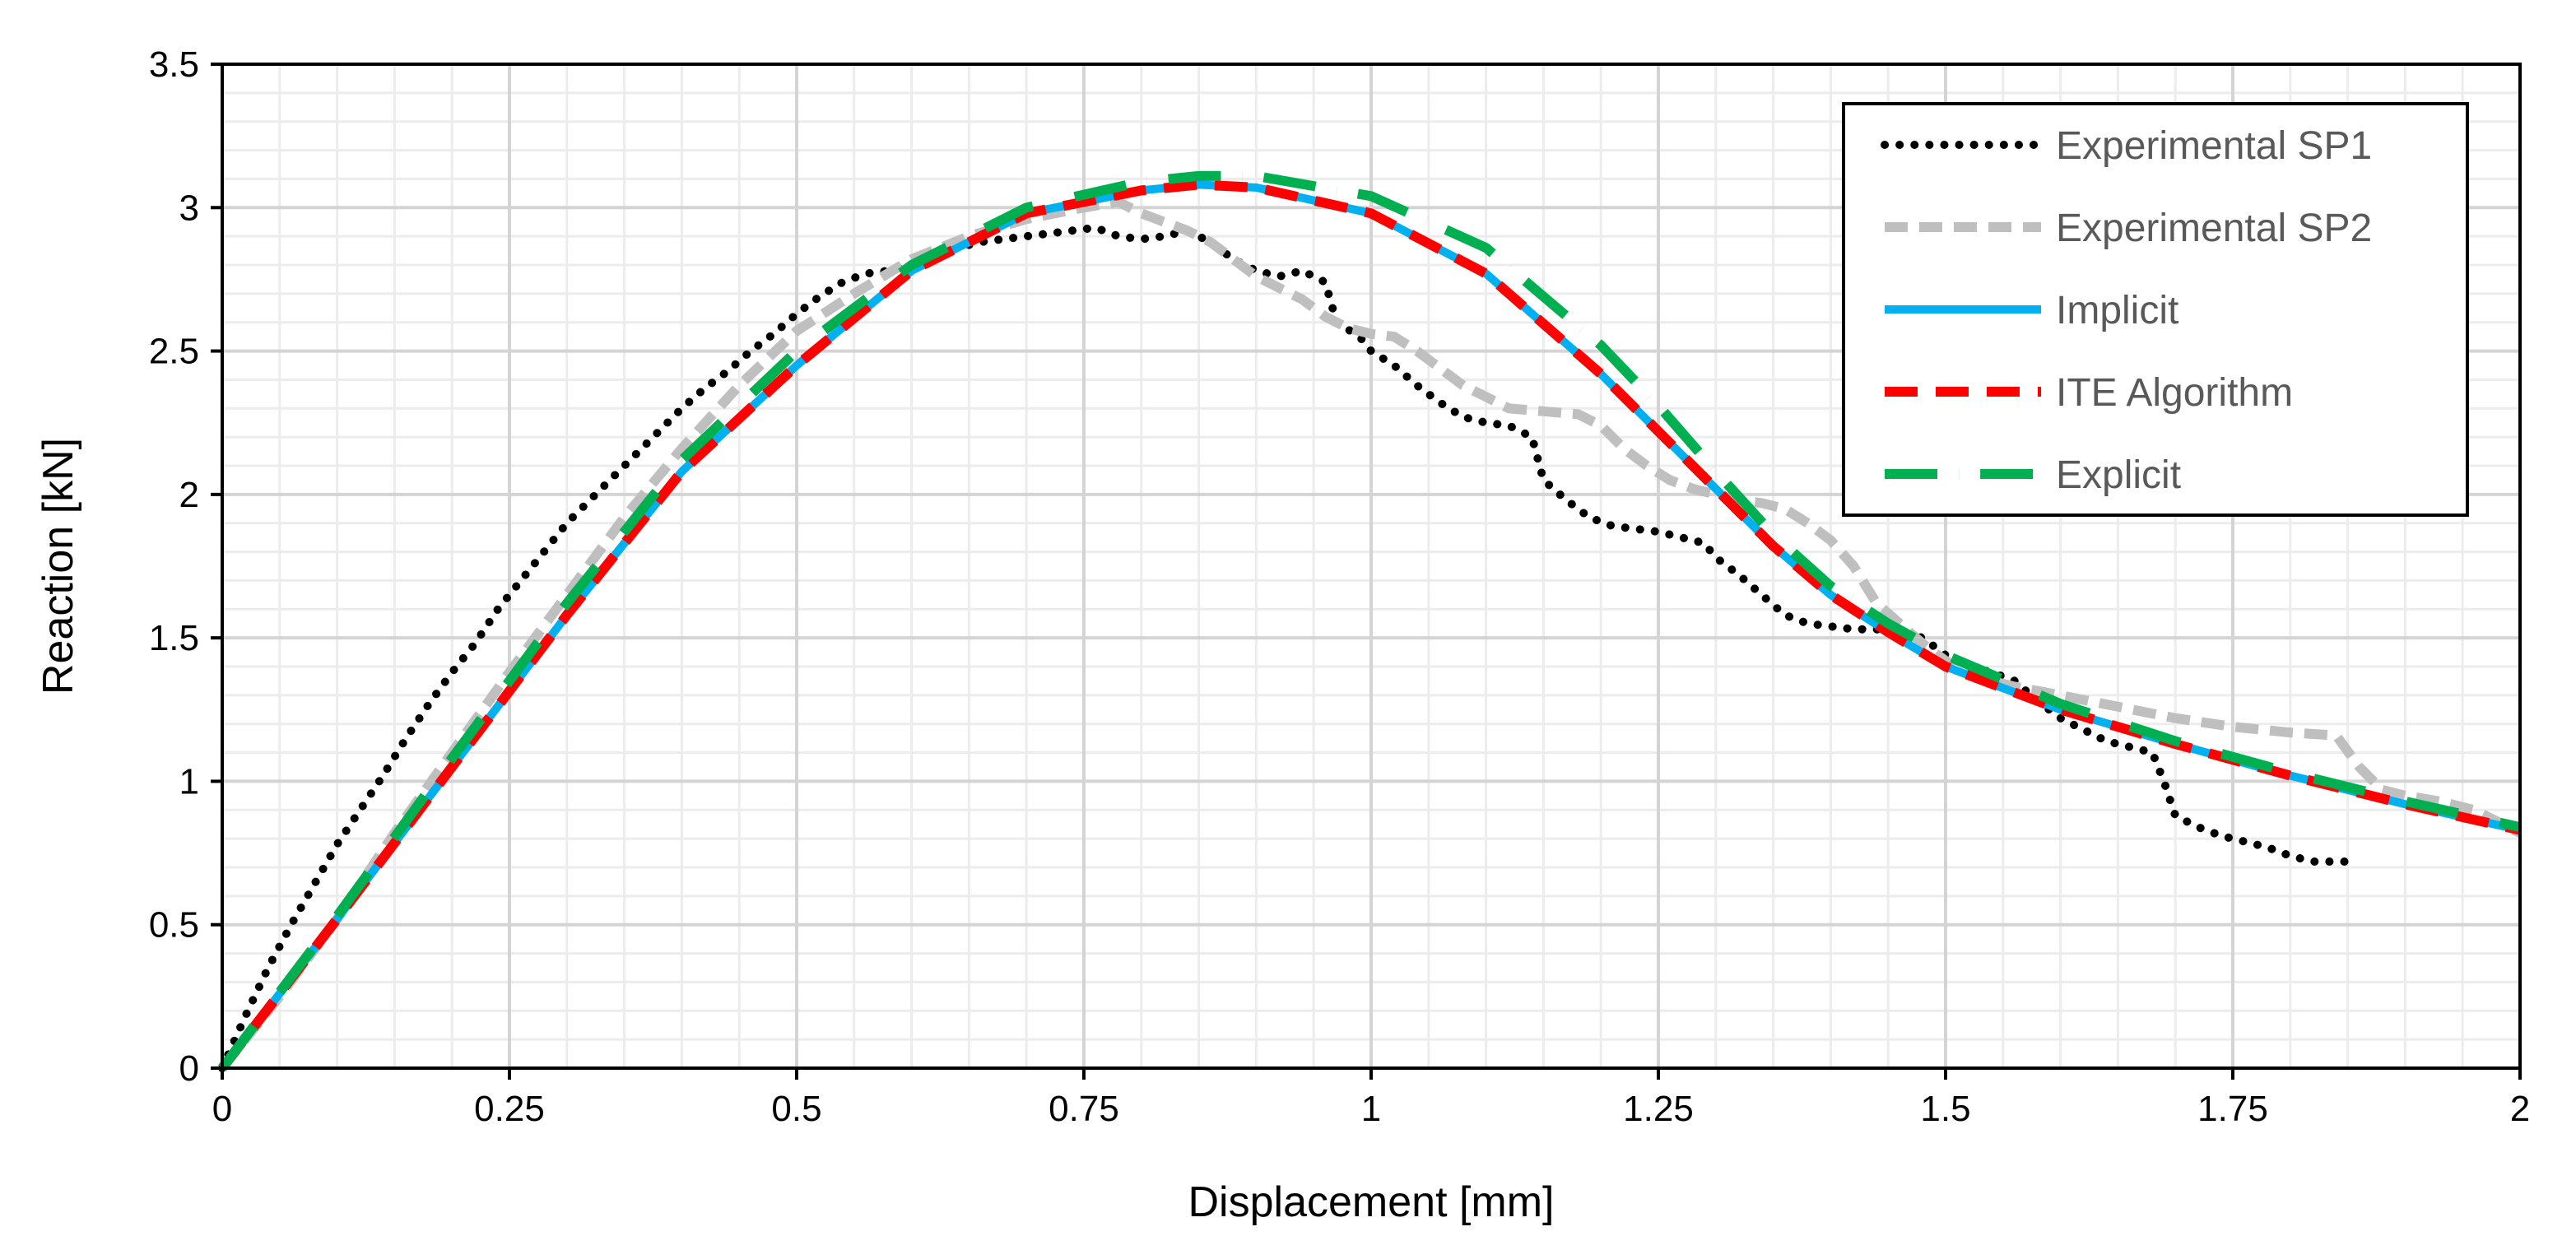 This screenshot has height=1250, width=2576. Describe the element at coordinates (222, 1109) in the screenshot. I see `x-tick-label: 0` at that location.